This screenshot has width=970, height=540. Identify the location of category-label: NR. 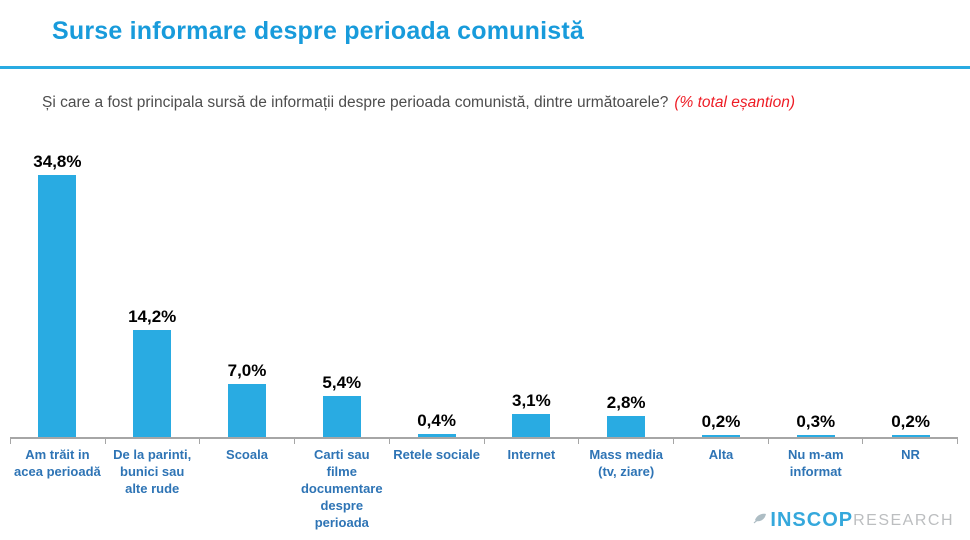
(910, 454).